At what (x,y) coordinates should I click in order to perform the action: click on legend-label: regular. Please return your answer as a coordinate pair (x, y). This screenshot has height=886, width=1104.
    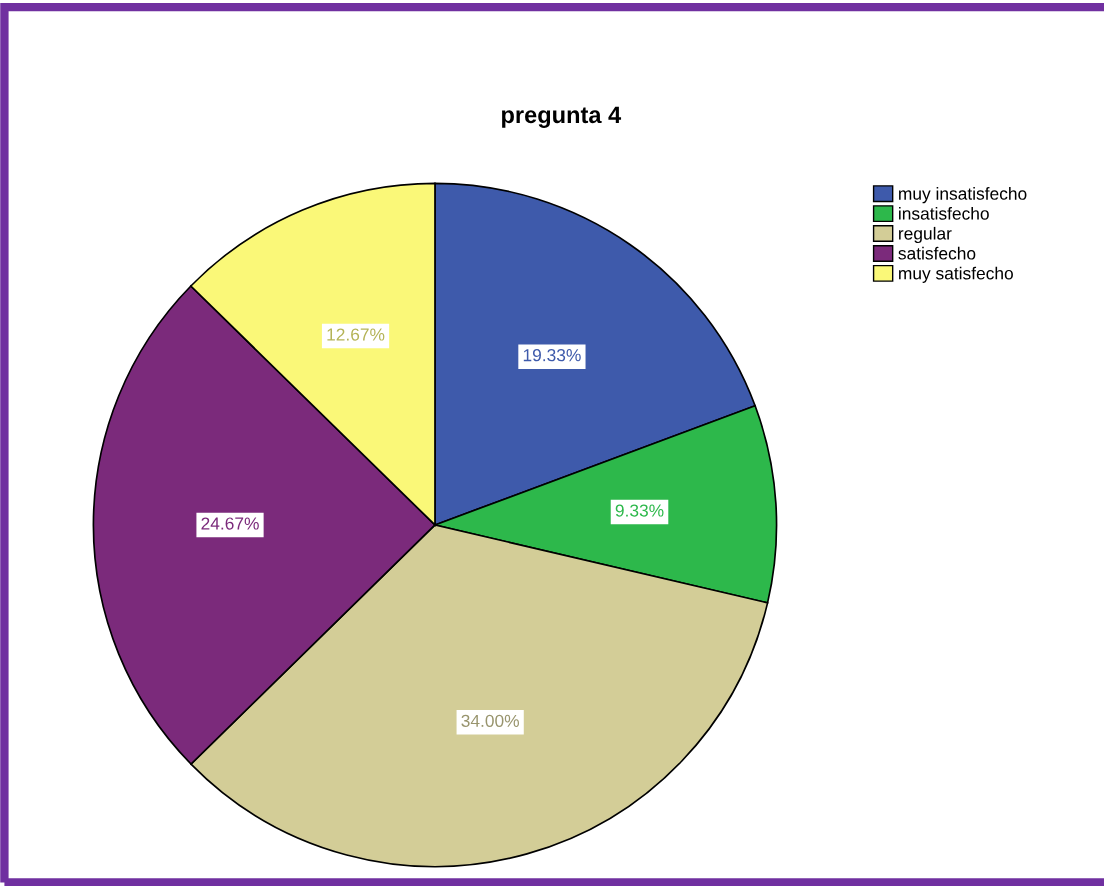
    Looking at the image, I should click on (925, 235).